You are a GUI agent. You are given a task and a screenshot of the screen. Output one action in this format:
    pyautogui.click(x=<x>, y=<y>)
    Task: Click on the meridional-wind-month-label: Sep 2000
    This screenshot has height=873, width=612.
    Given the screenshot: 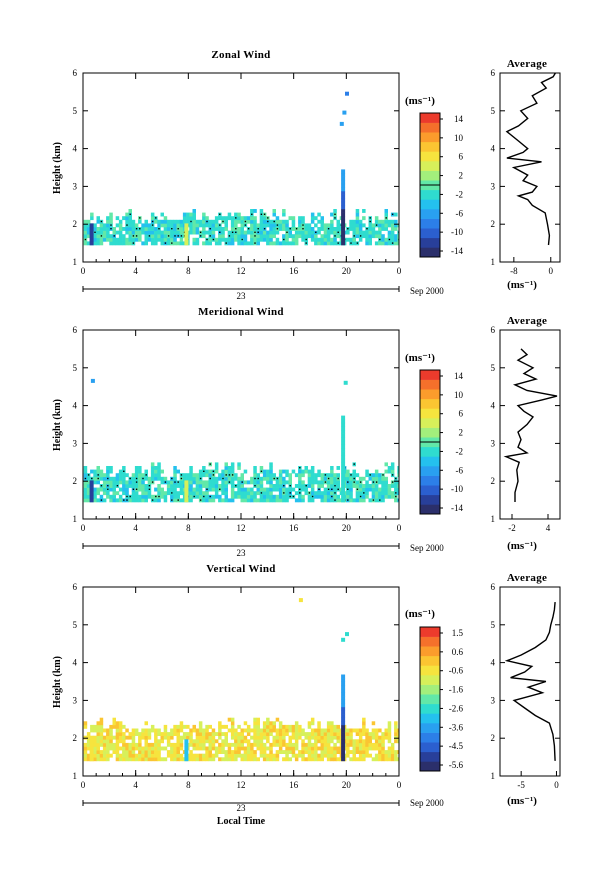 What is the action you would take?
    pyautogui.click(x=427, y=548)
    